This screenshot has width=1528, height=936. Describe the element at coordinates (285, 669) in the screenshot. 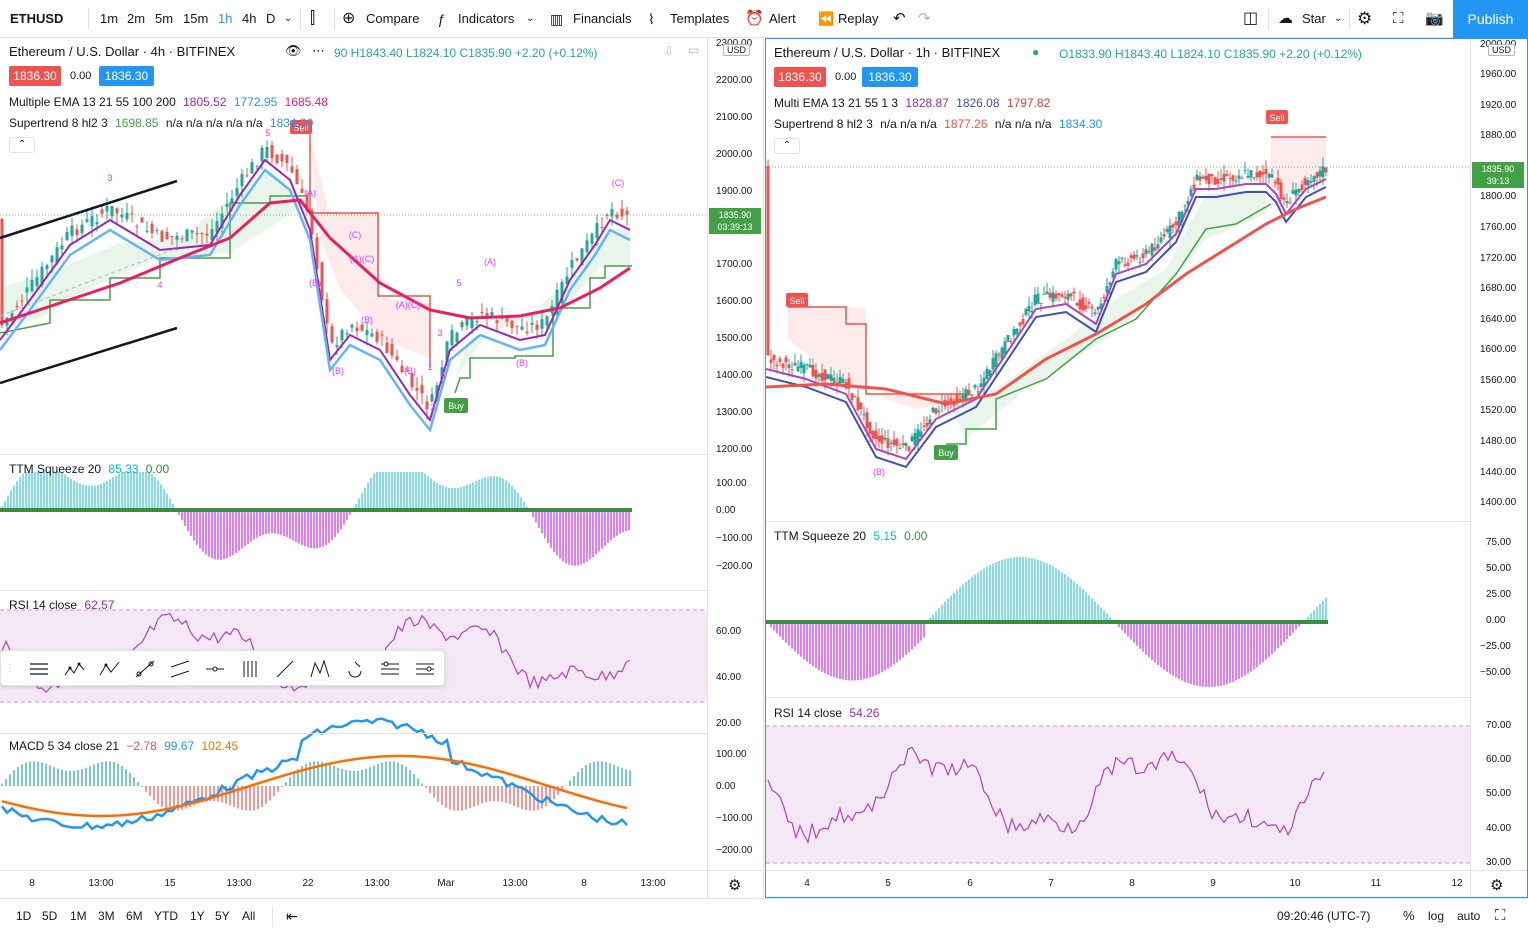

I see `ray-tool-icon` at that location.